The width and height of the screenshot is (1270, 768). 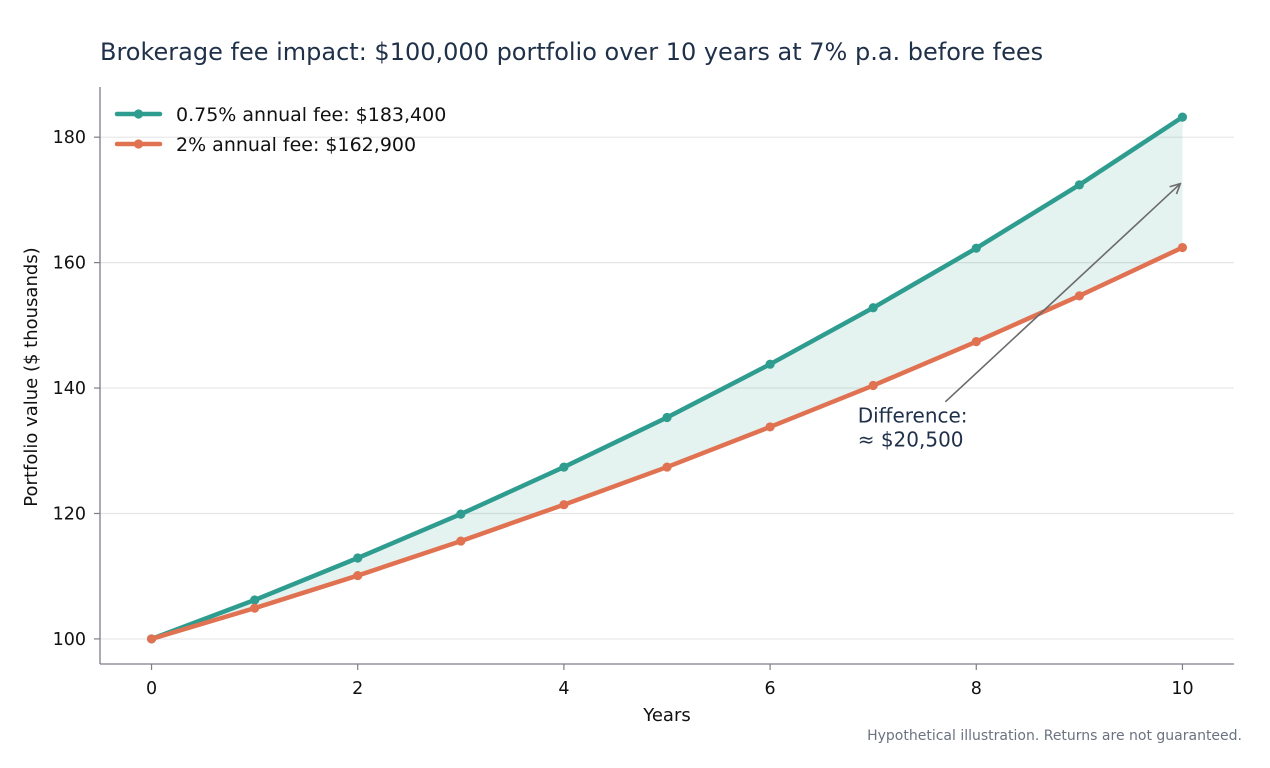 I want to click on x-tick-label-8: 8, so click(x=976, y=689).